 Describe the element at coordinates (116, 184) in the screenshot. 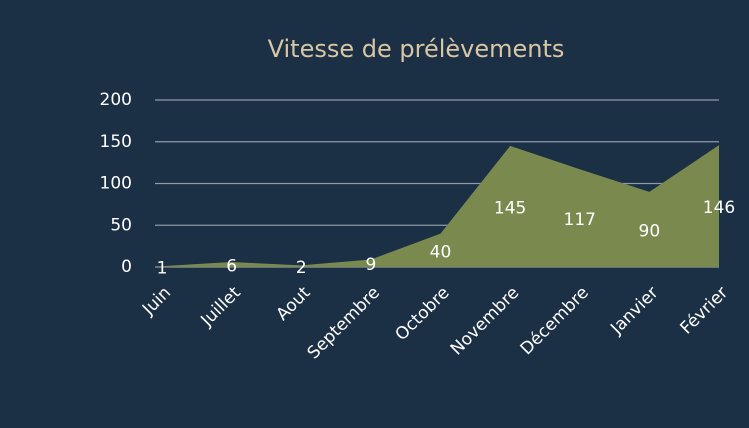

I see `y-tick-label: 100` at that location.